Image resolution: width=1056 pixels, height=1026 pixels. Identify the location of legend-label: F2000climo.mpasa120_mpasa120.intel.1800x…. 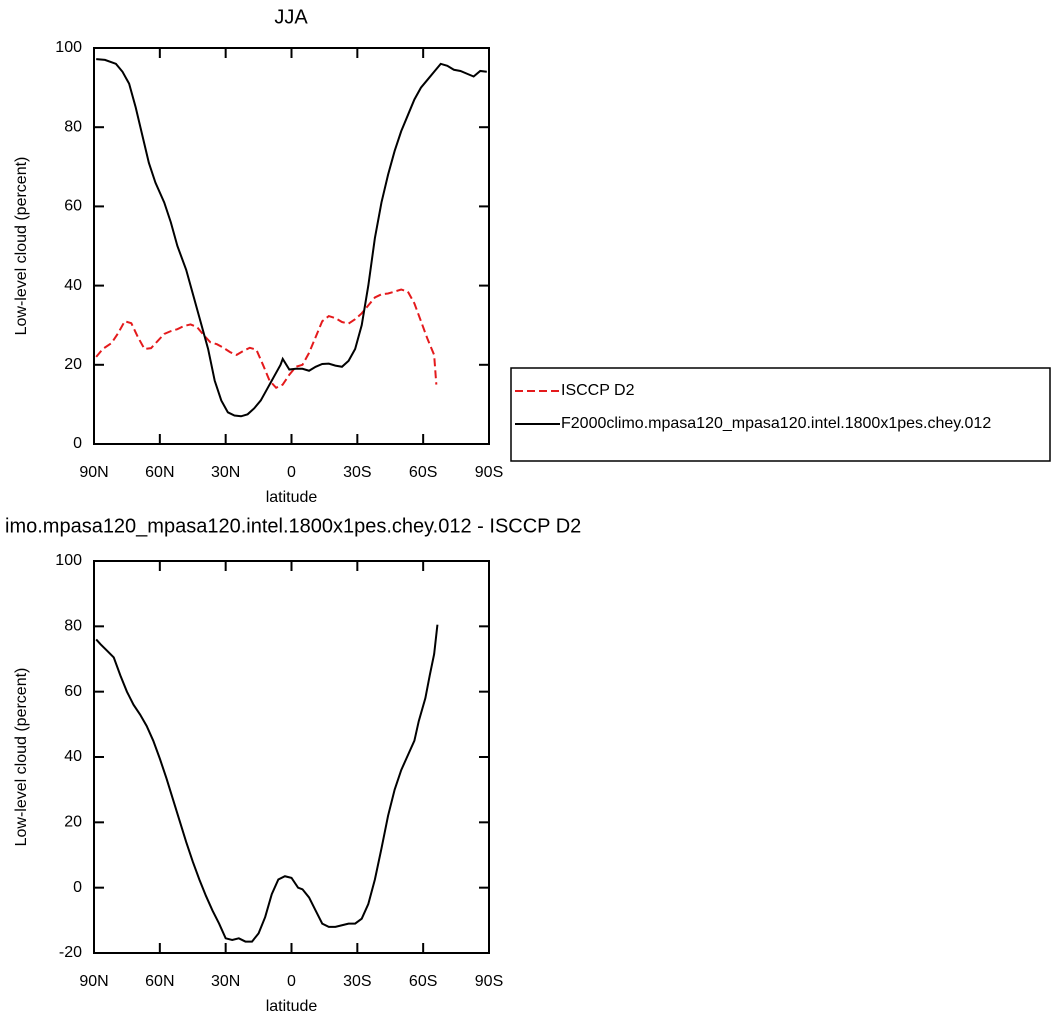
(776, 423).